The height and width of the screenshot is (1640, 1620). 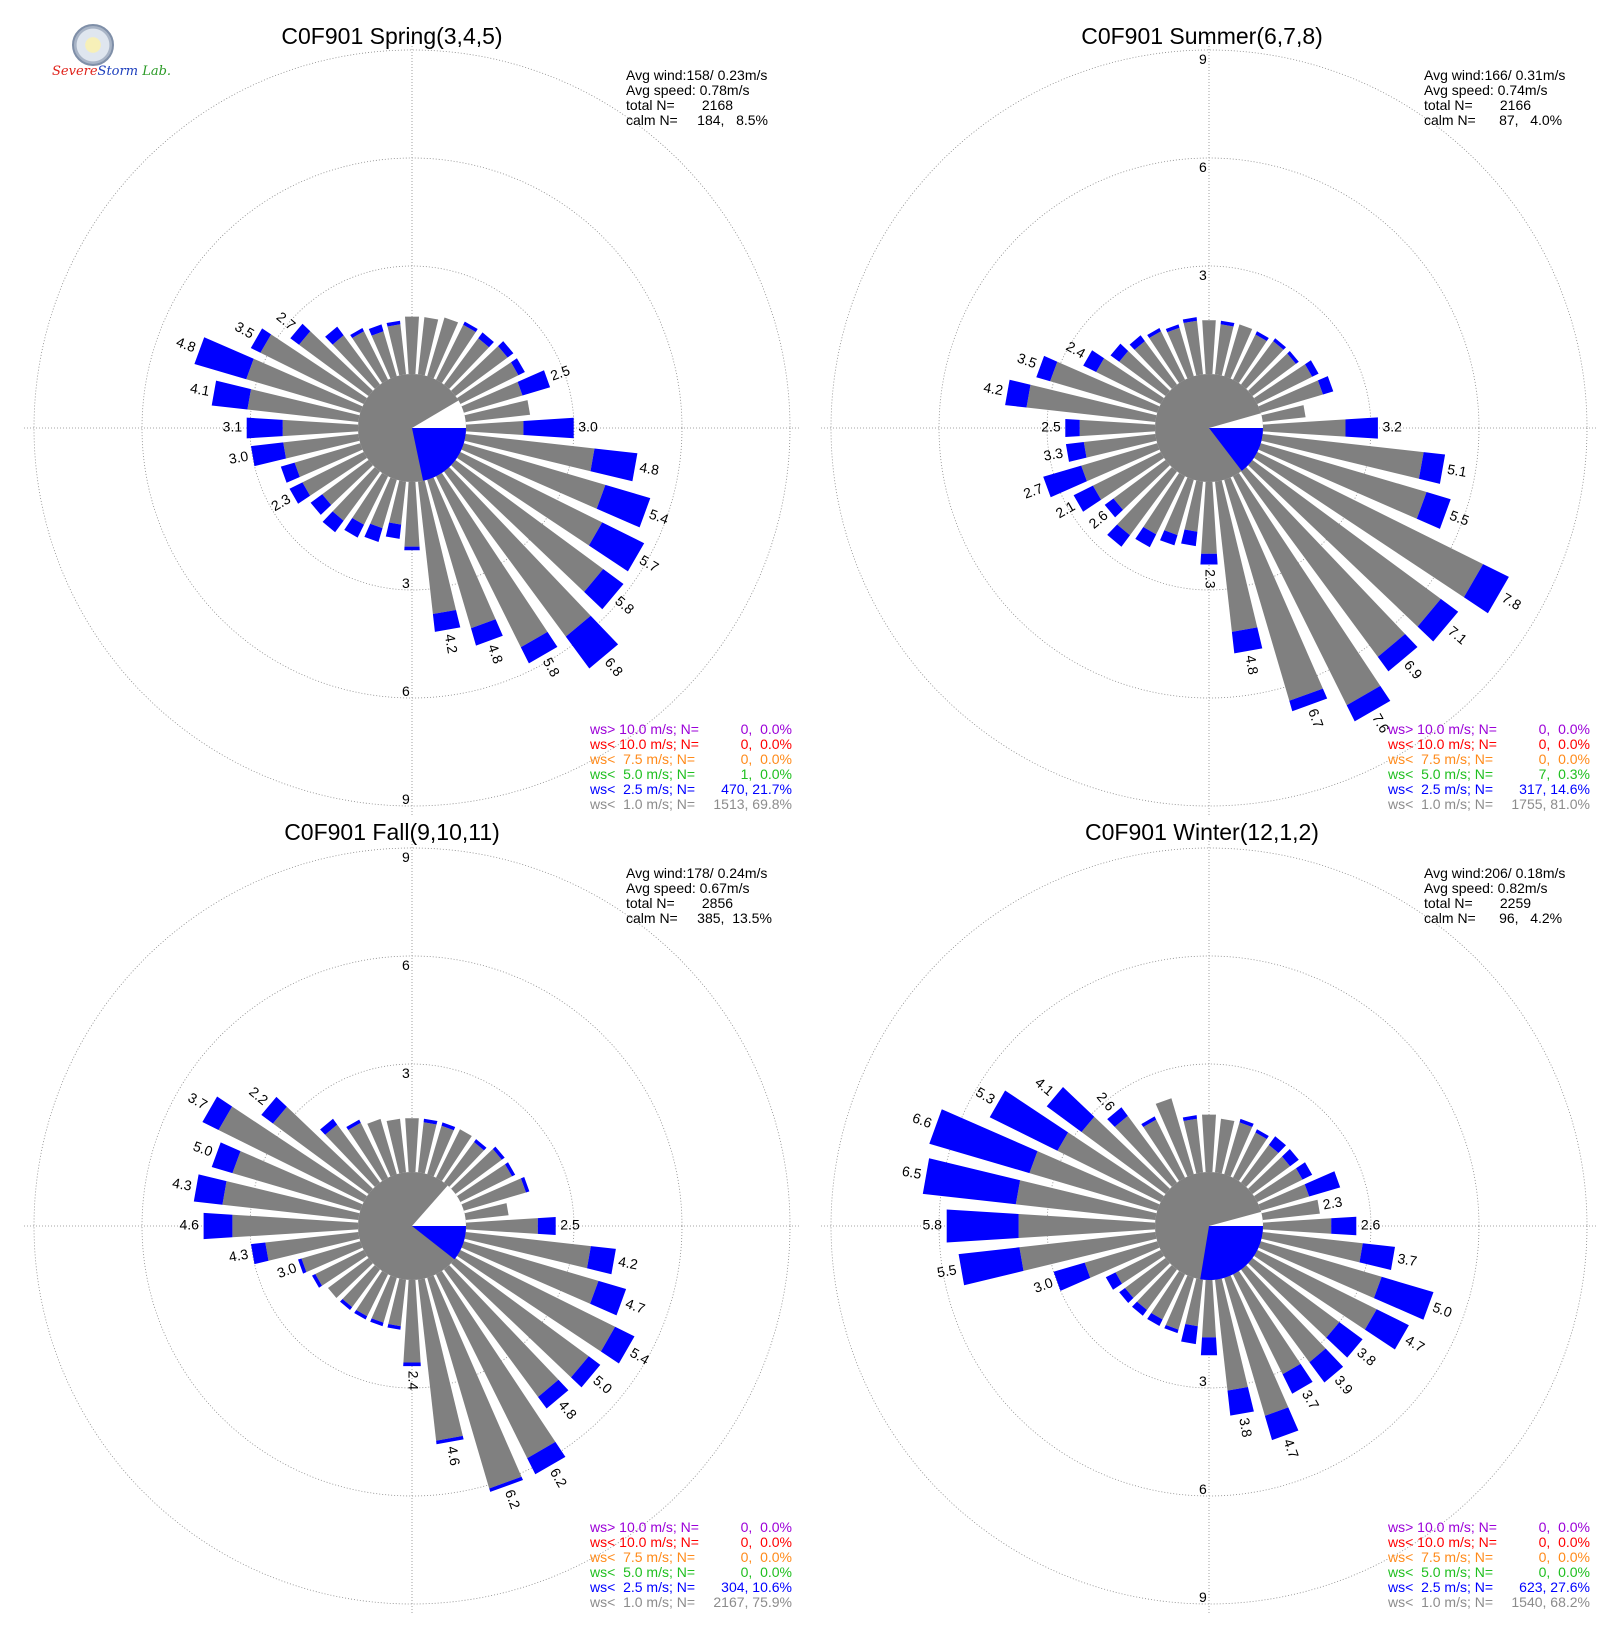 What do you see at coordinates (1554, 1587) in the screenshot?
I see `legend-value: 623, 27.6%` at bounding box center [1554, 1587].